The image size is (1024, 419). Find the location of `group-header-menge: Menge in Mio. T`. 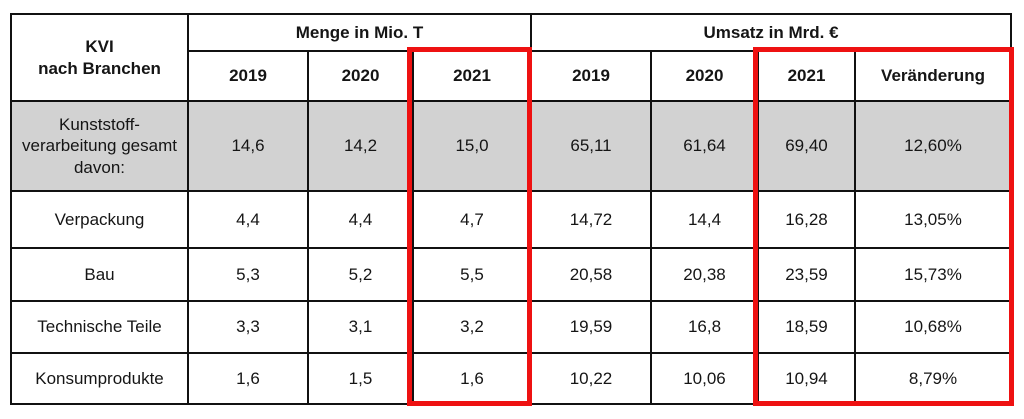

group-header-menge: Menge in Mio. T is located at coordinates (359, 32).